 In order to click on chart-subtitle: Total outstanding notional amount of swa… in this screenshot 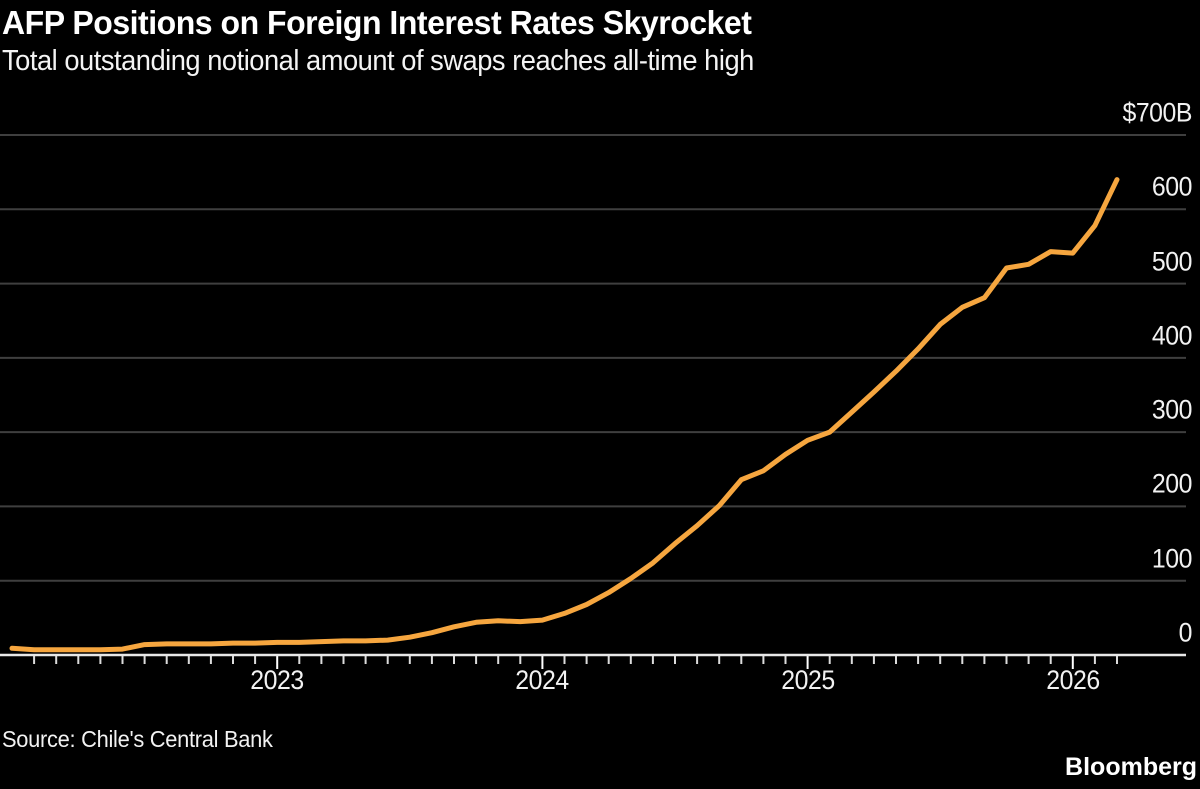, I will do `click(378, 61)`.